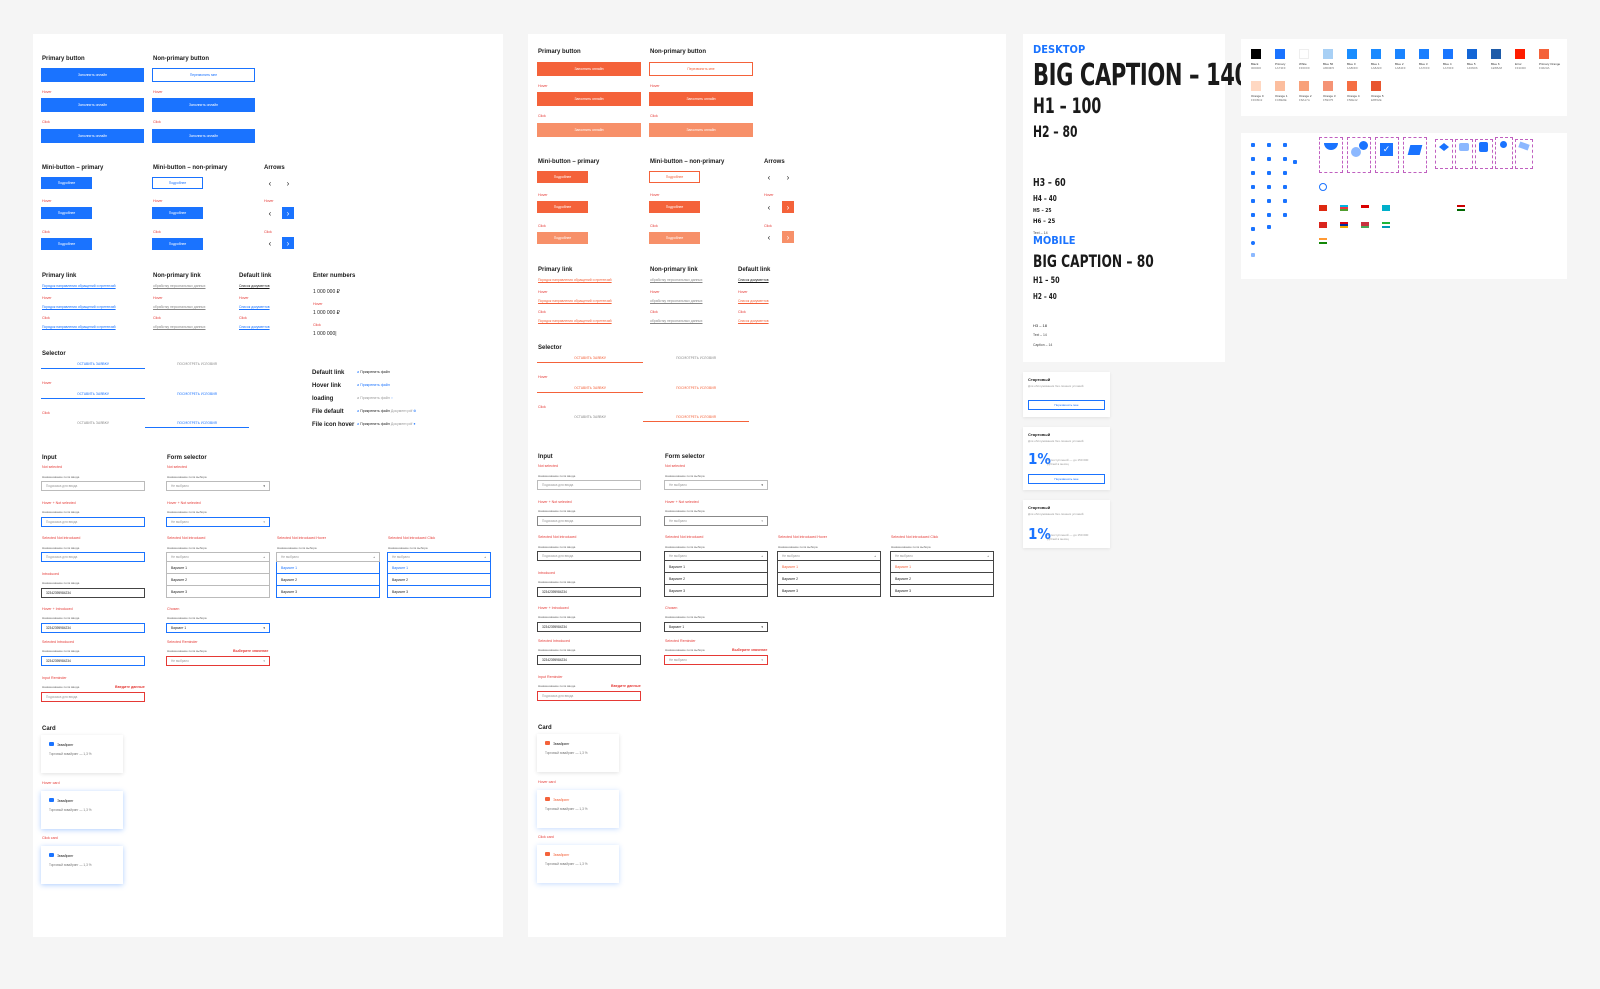 The height and width of the screenshot is (989, 1600). What do you see at coordinates (589, 130) in the screenshot?
I see `primary-orange-button-click: Заполнить онлайн` at bounding box center [589, 130].